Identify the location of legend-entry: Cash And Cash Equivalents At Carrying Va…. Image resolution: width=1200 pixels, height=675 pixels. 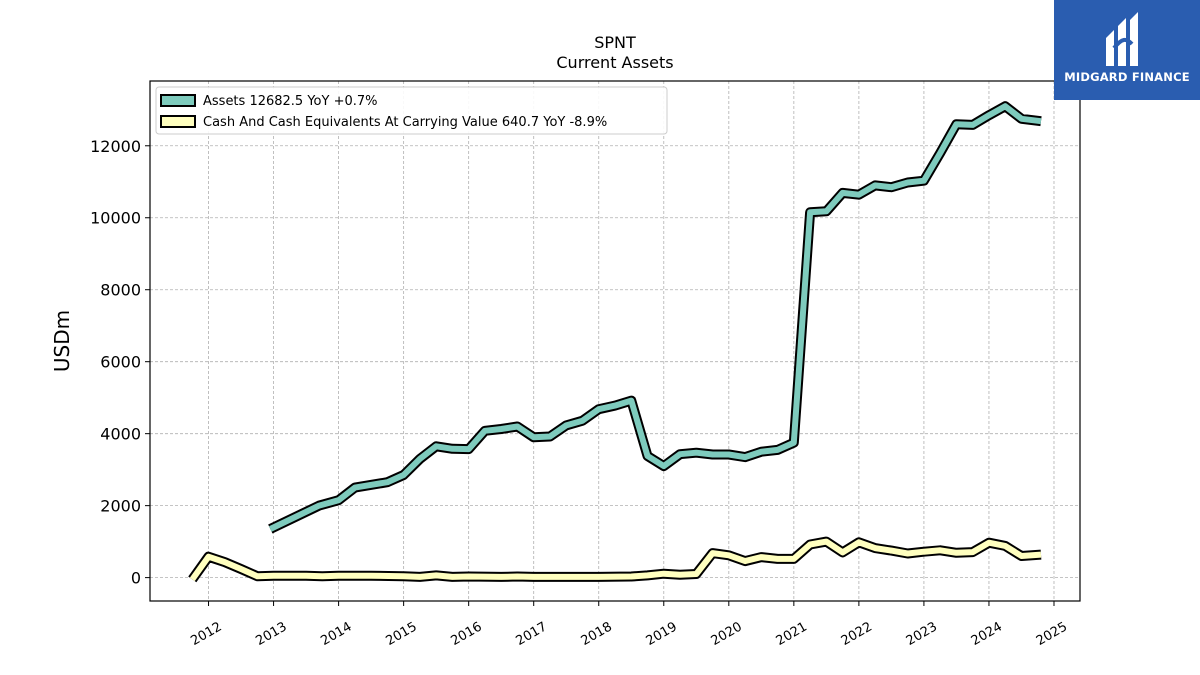
(405, 122).